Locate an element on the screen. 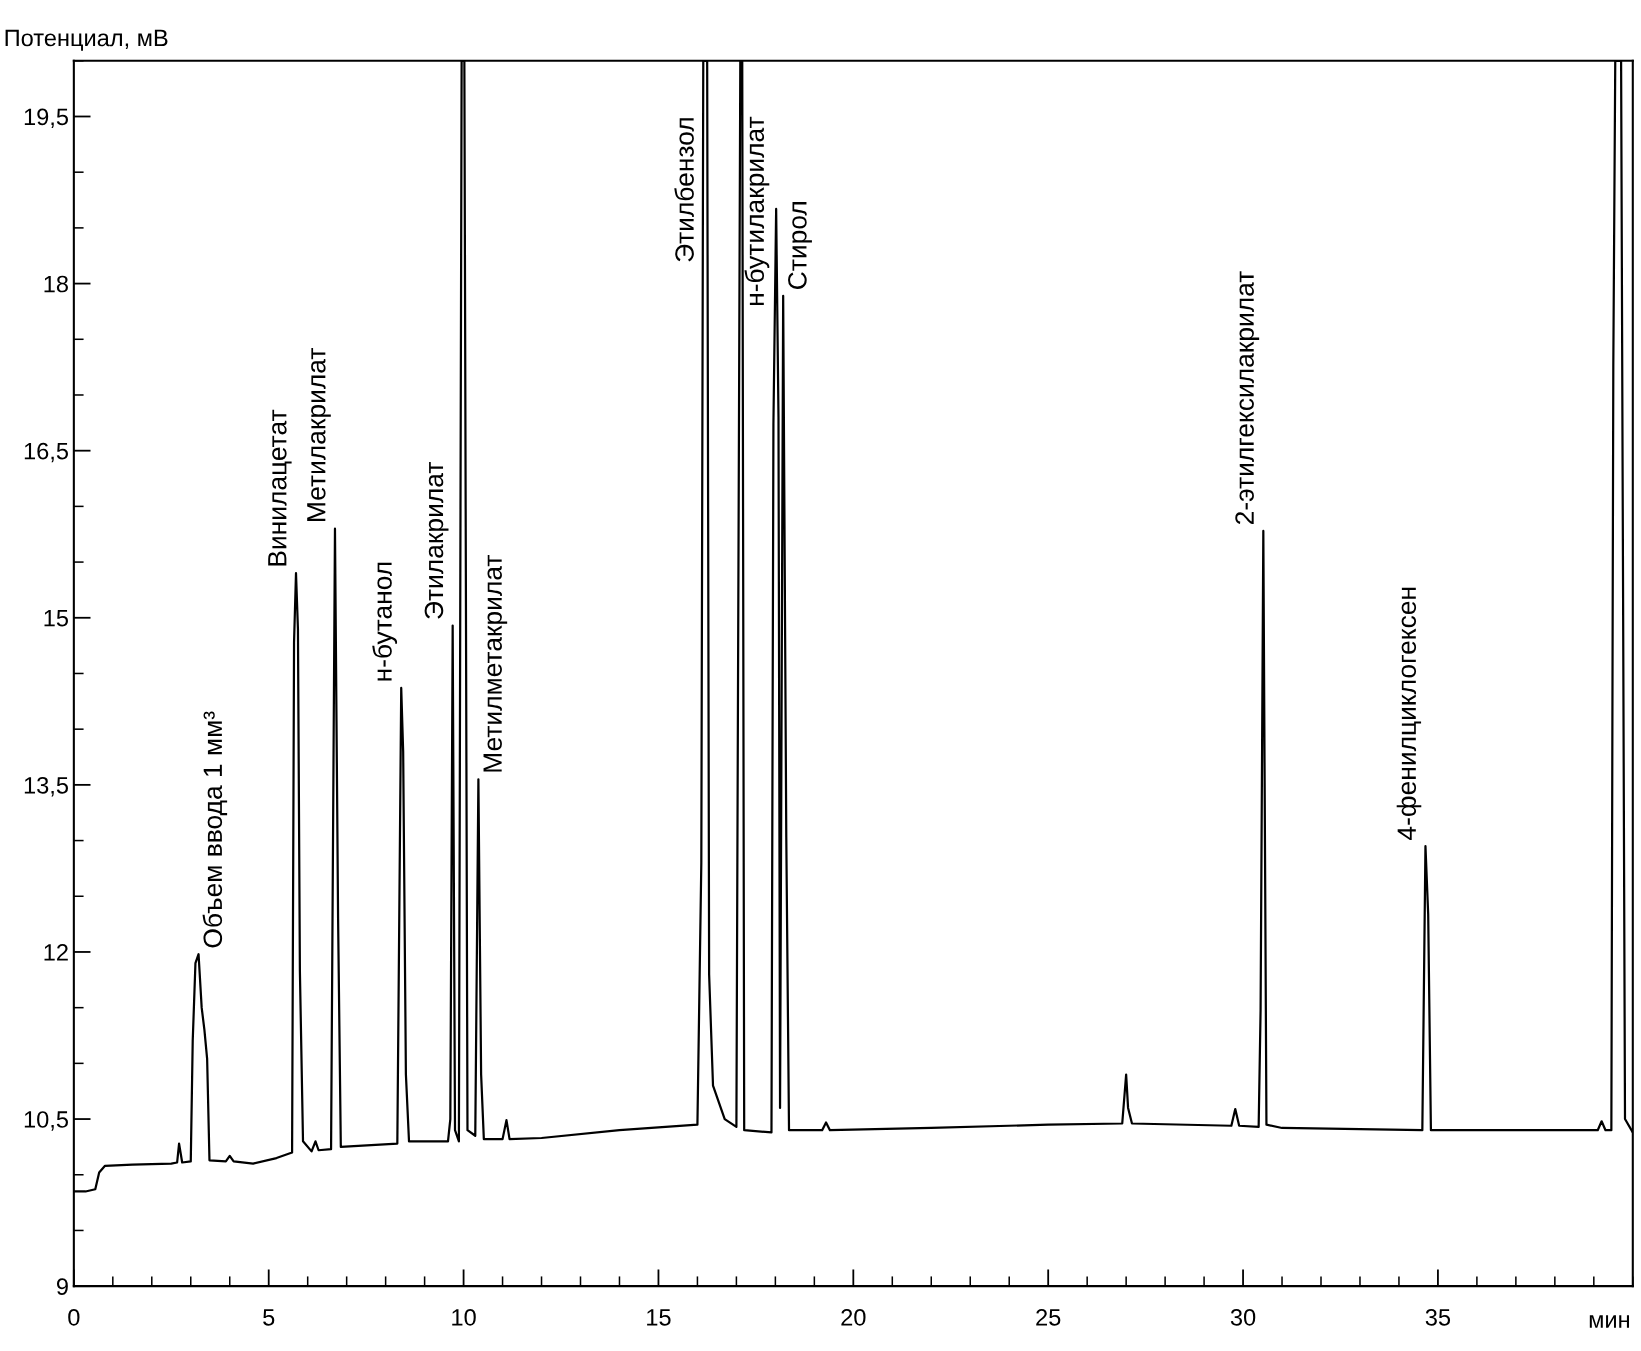 This screenshot has height=1351, width=1641. annotation: Этилбензол is located at coordinates (684, 190).